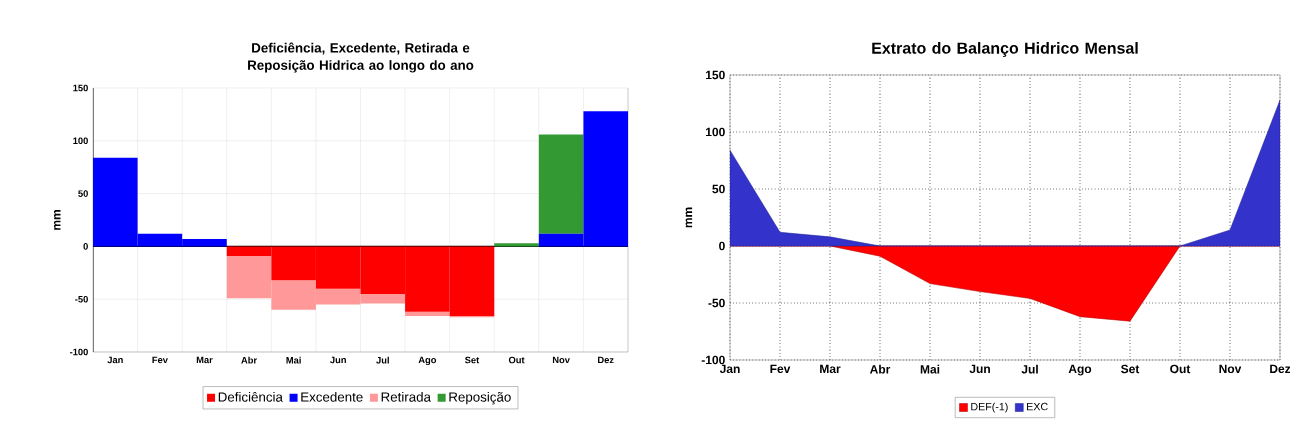  I want to click on legend-label: Excedente, so click(332, 396).